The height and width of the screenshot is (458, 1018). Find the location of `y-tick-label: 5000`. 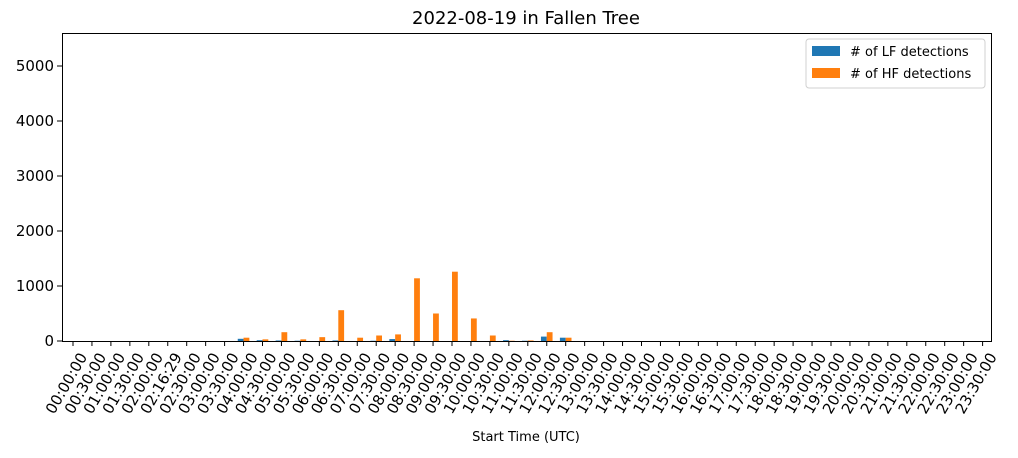

y-tick-label: 5000 is located at coordinates (35, 66).